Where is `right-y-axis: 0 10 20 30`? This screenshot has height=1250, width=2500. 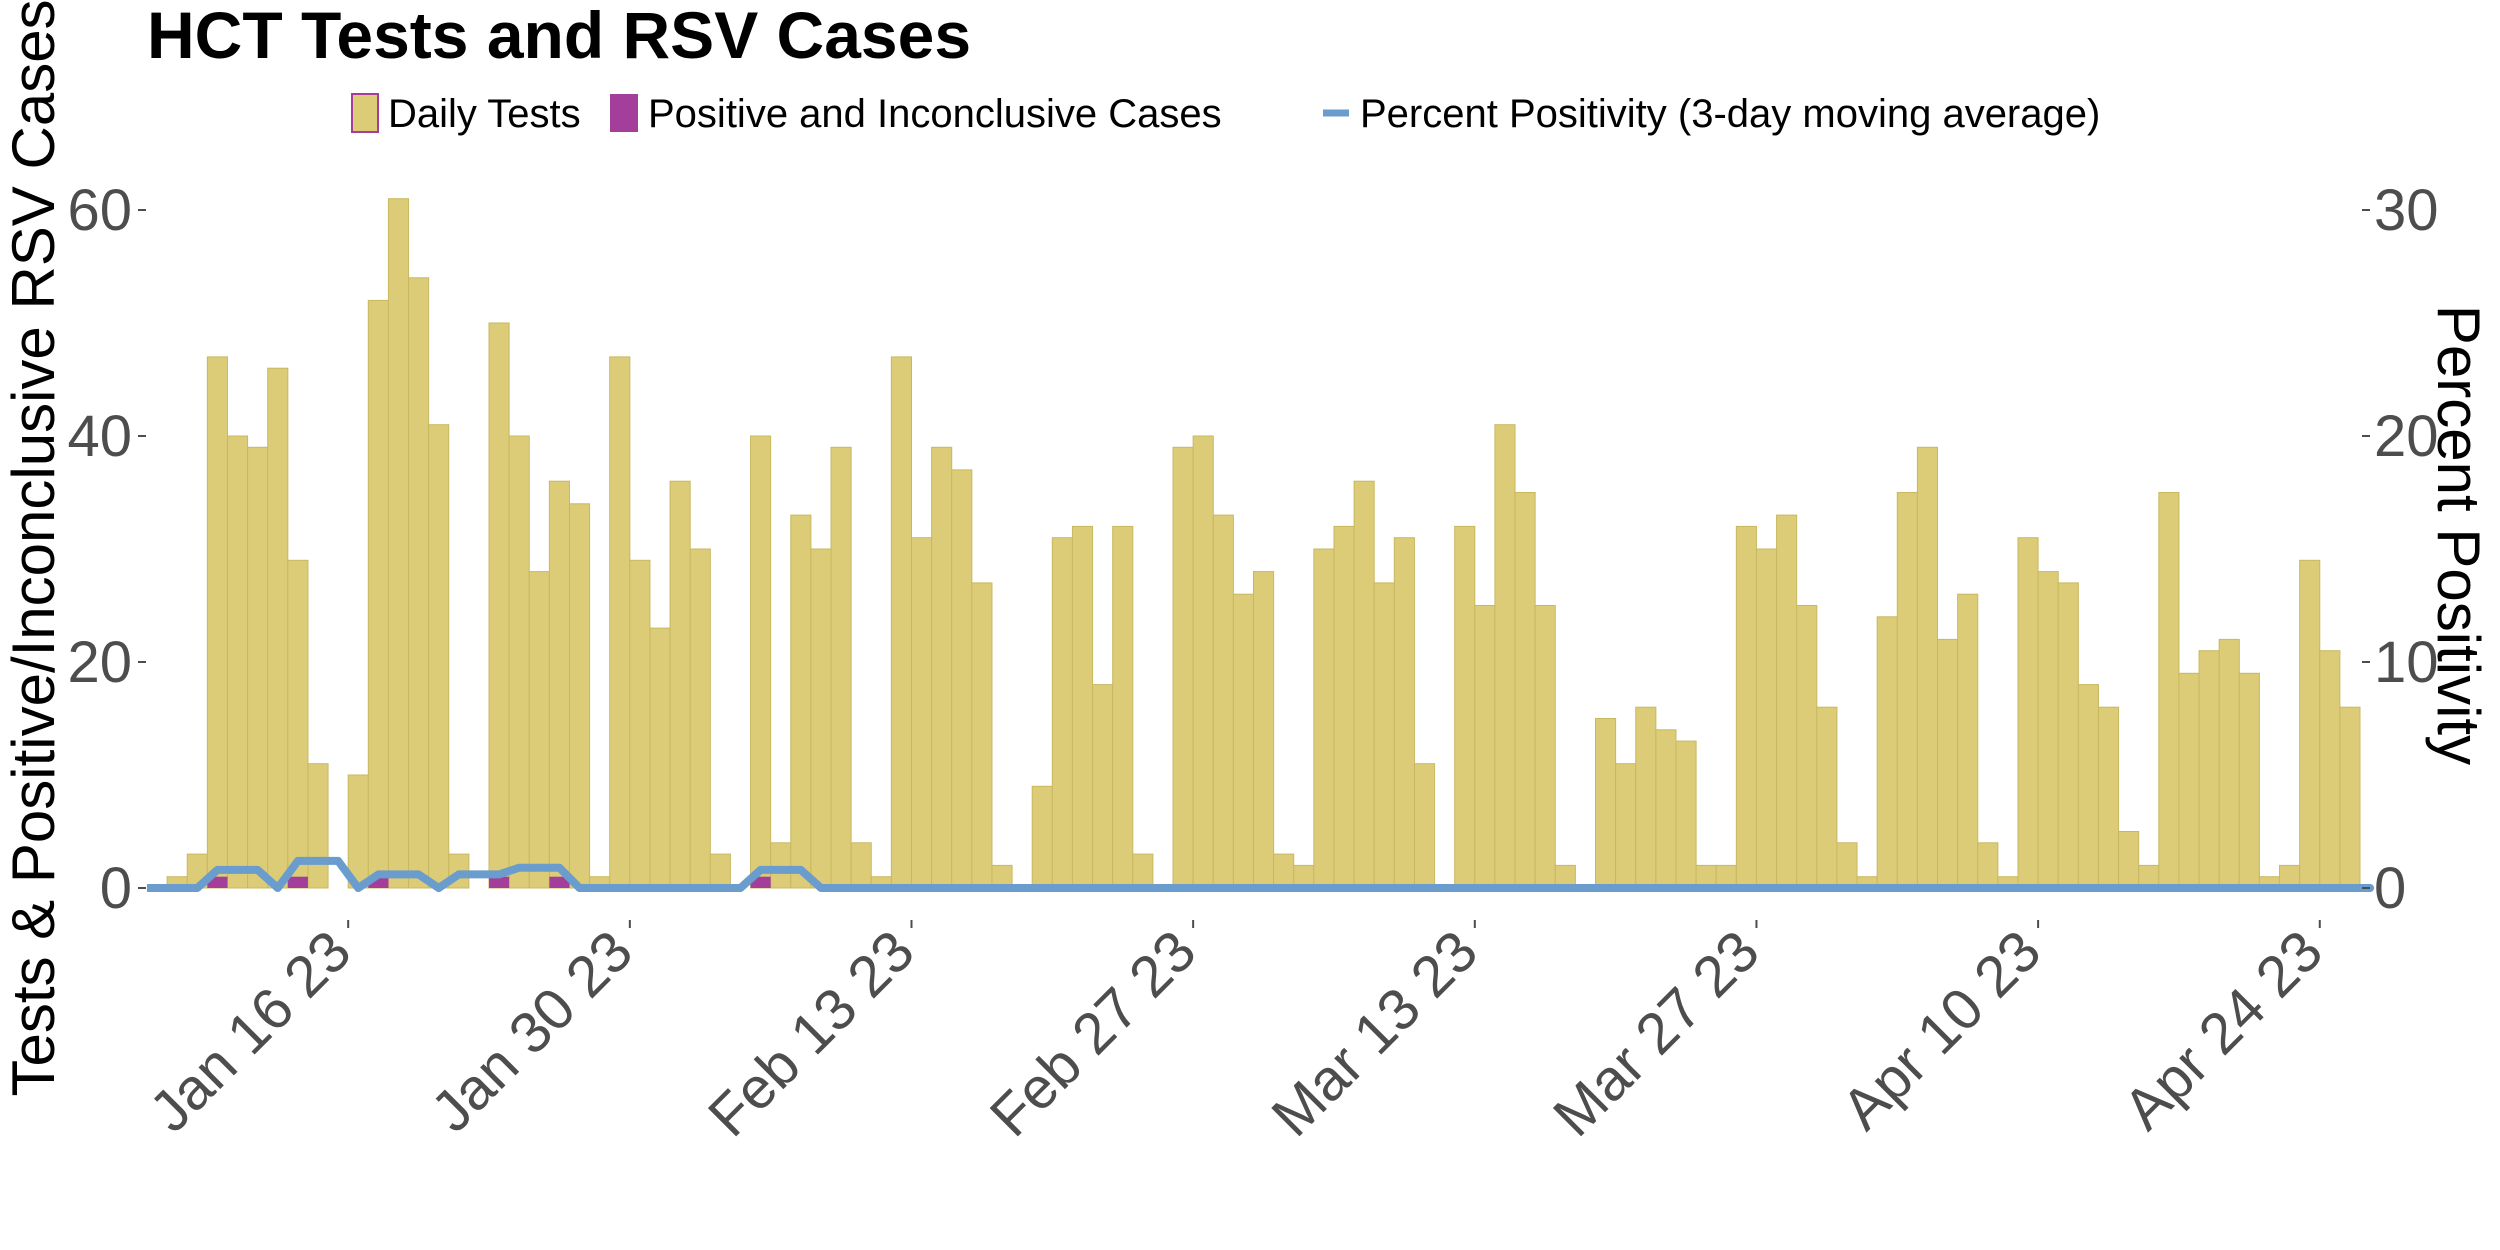
right-y-axis: 0 10 20 30 is located at coordinates (2400, 549).